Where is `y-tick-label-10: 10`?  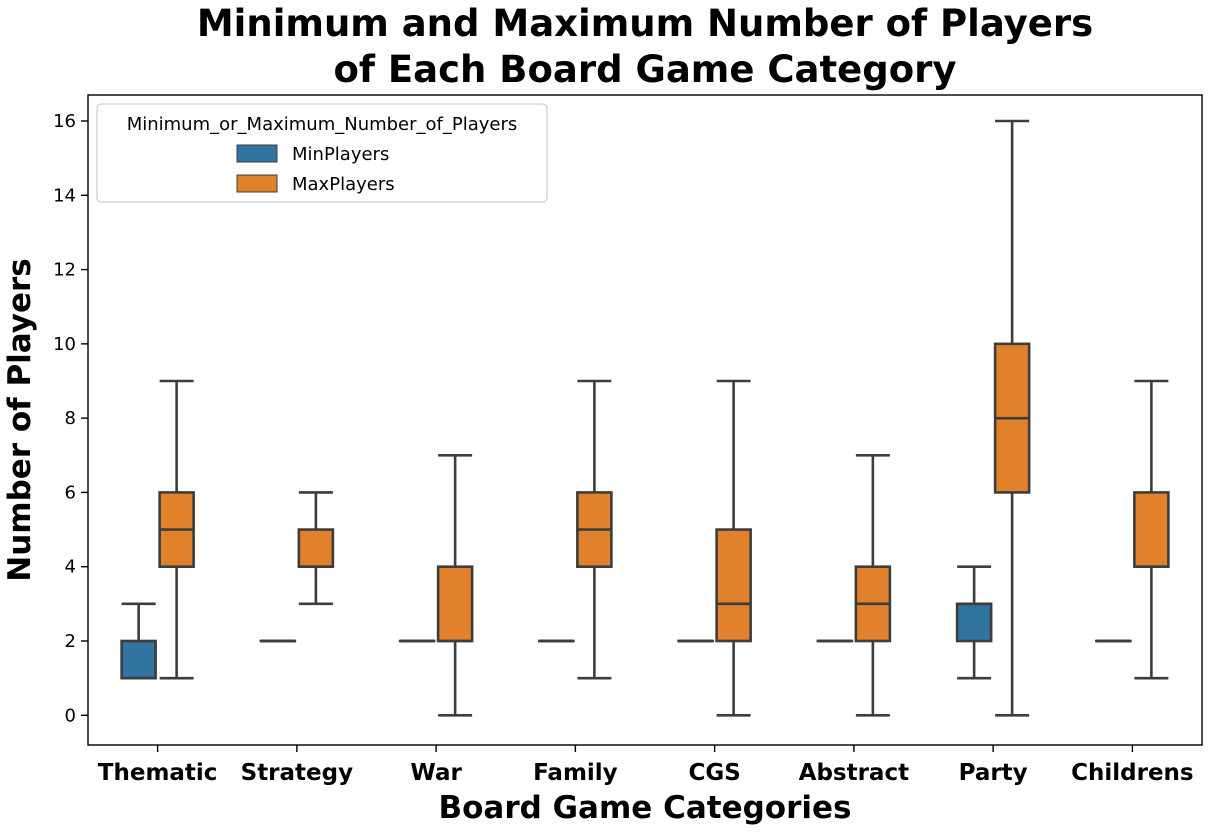
y-tick-label-10: 10 is located at coordinates (64, 344).